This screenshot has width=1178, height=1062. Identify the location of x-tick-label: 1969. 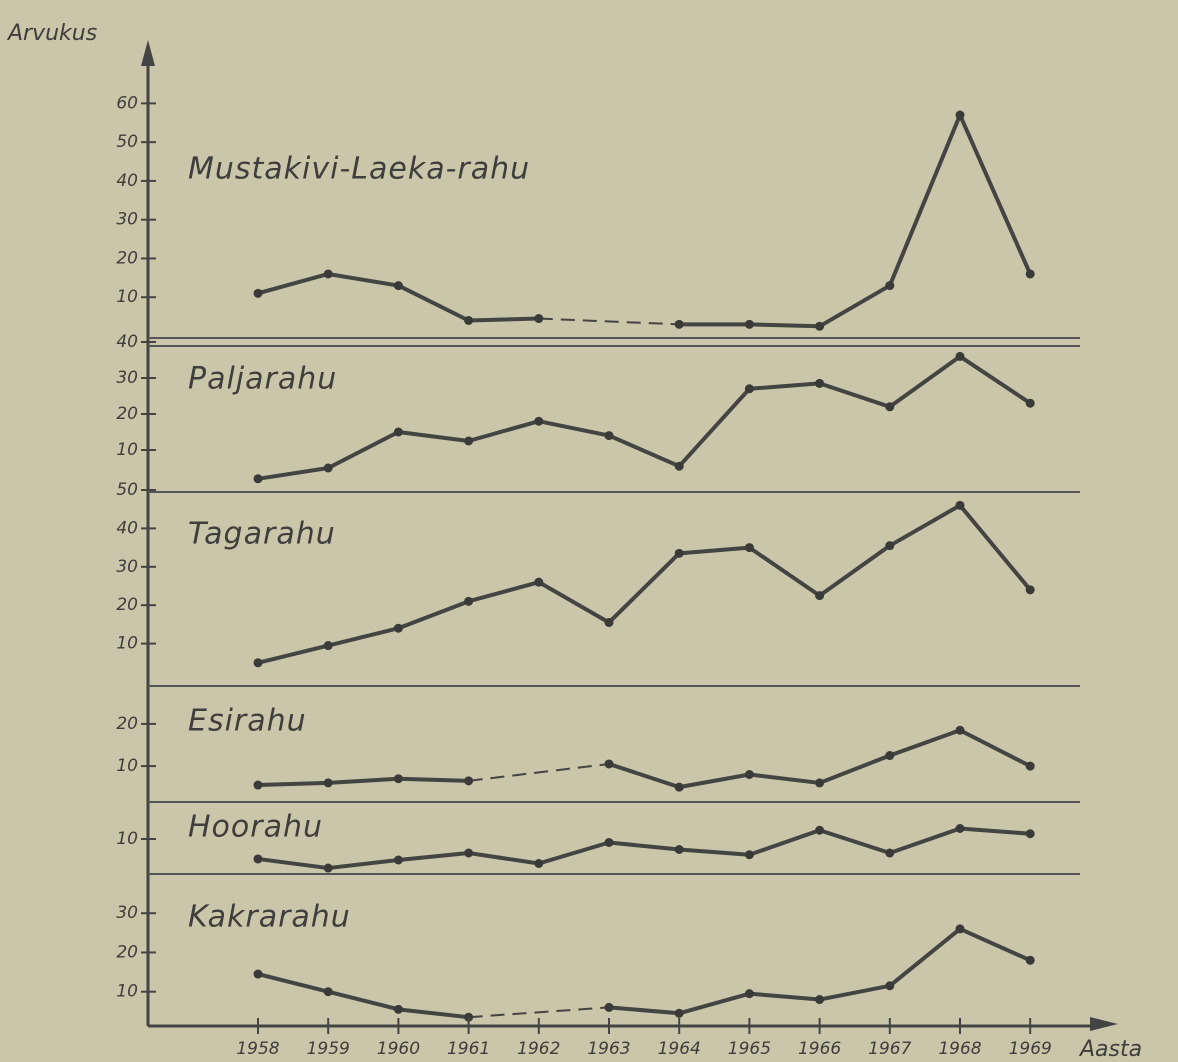
(1030, 1049).